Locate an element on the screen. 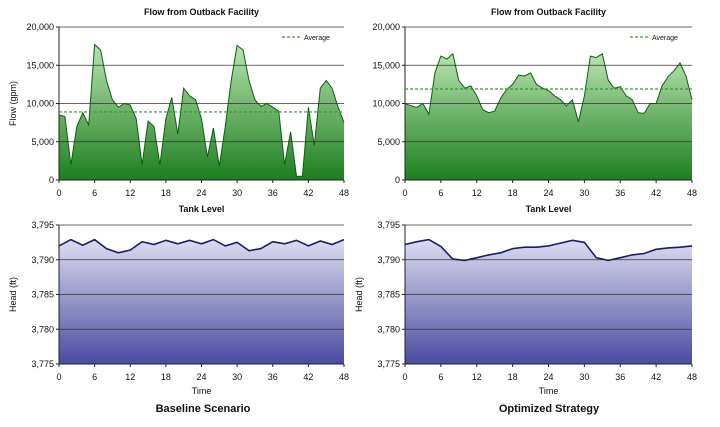  tank-baseline-ytick-label-3: 3,790 is located at coordinates (42, 260).